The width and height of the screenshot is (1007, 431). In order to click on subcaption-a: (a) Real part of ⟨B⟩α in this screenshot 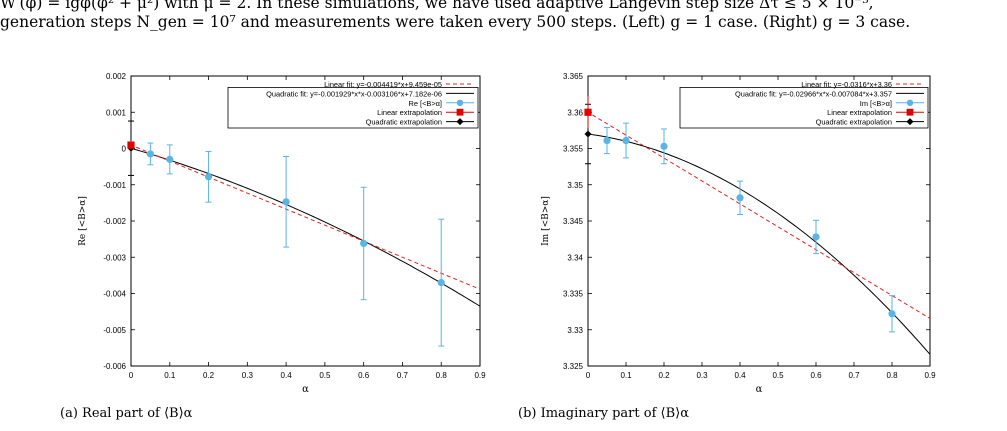, I will do `click(126, 413)`.